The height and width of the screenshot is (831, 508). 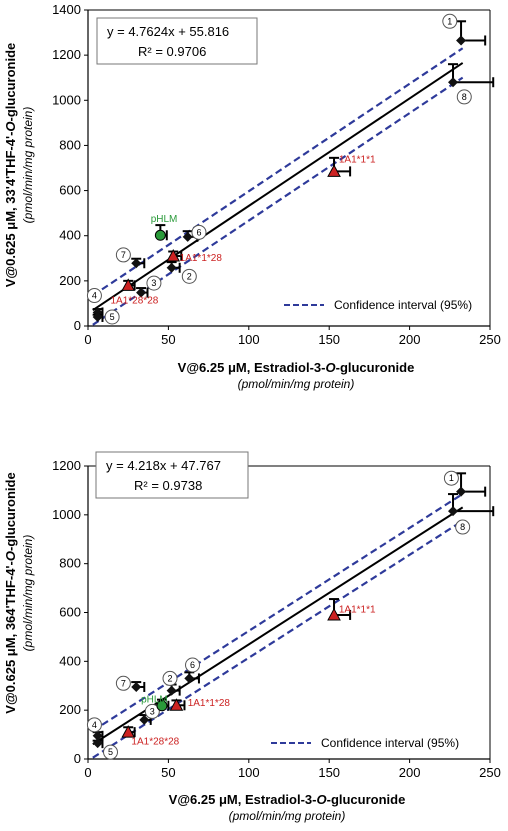 What do you see at coordinates (163, 465) in the screenshot?
I see `chart-bottom-equation: y = 4.218x + 47.767` at bounding box center [163, 465].